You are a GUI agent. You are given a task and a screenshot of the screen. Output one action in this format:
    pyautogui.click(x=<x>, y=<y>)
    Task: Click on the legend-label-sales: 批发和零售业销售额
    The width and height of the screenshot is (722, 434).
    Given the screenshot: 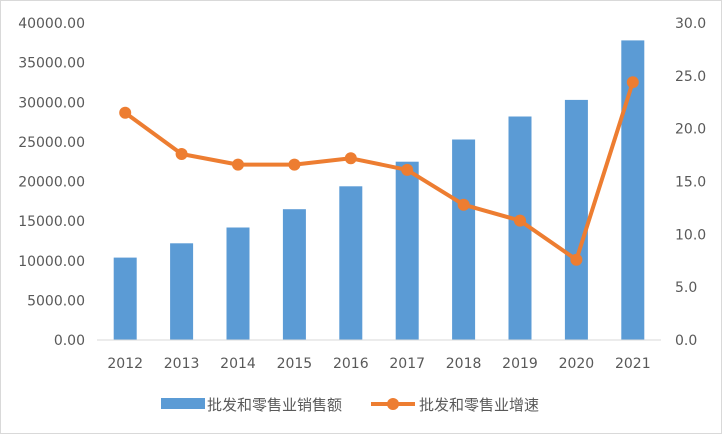 What is the action you would take?
    pyautogui.click(x=274, y=405)
    